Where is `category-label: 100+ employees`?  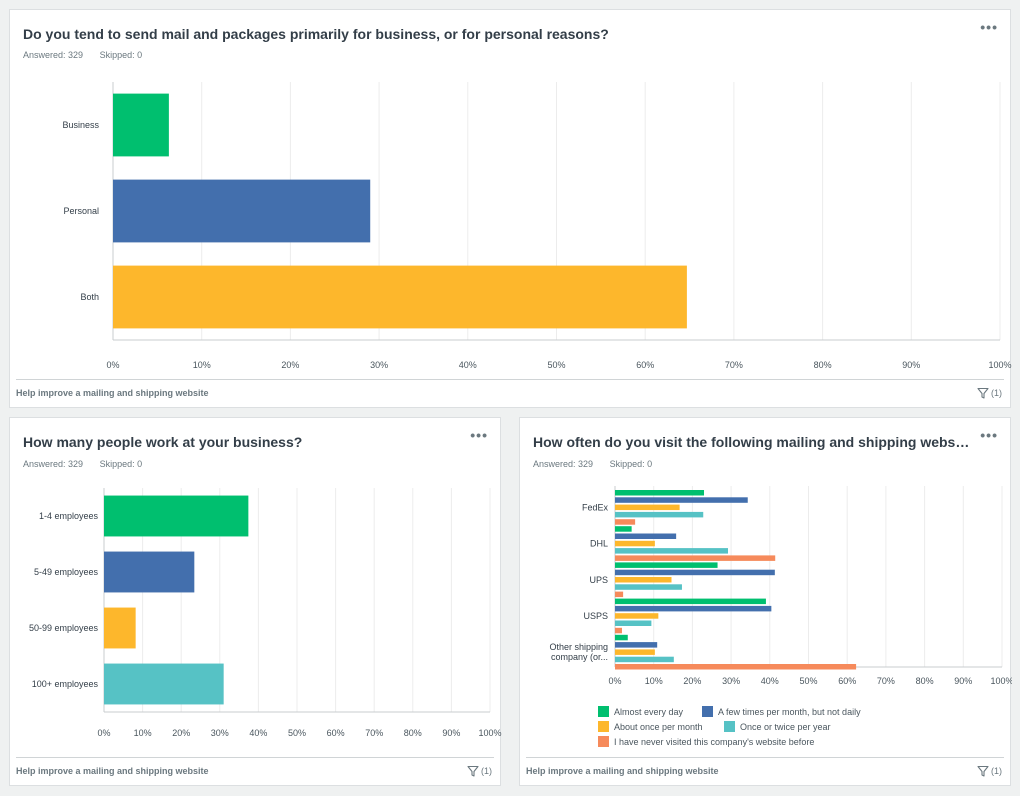 category-label: 100+ employees is located at coordinates (65, 684).